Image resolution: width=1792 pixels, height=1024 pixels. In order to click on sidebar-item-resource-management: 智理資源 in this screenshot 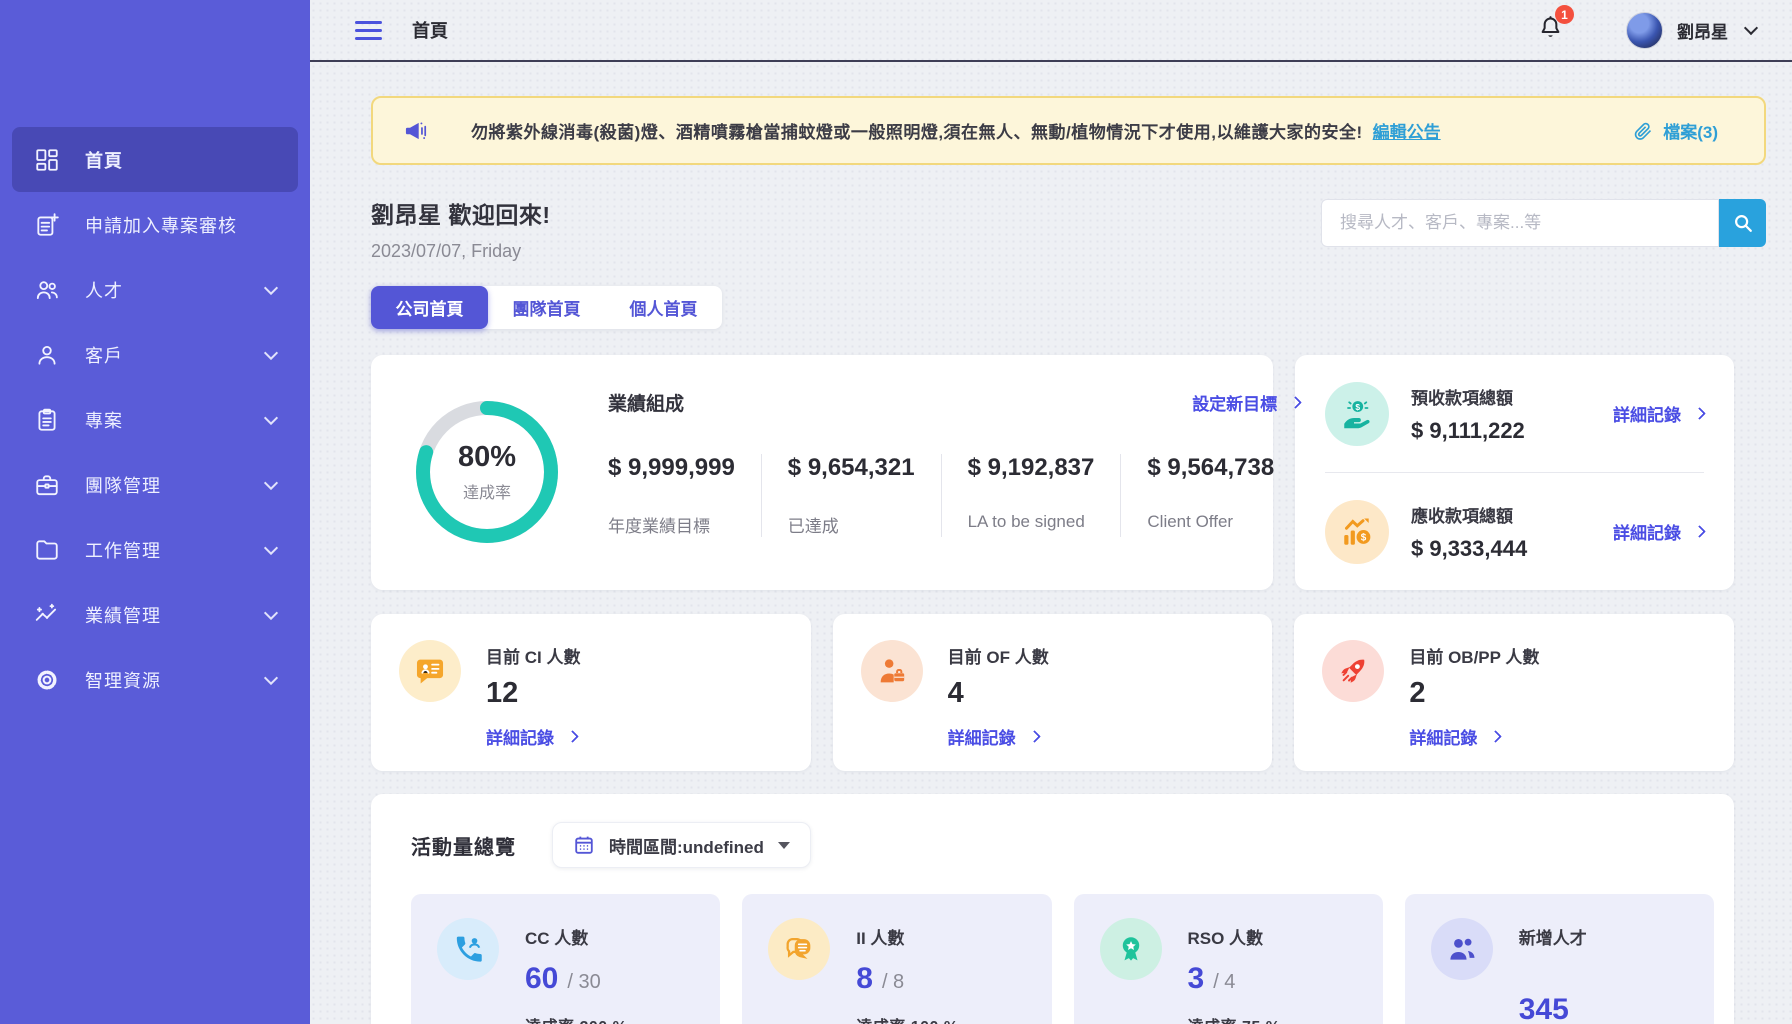, I will do `click(155, 679)`.